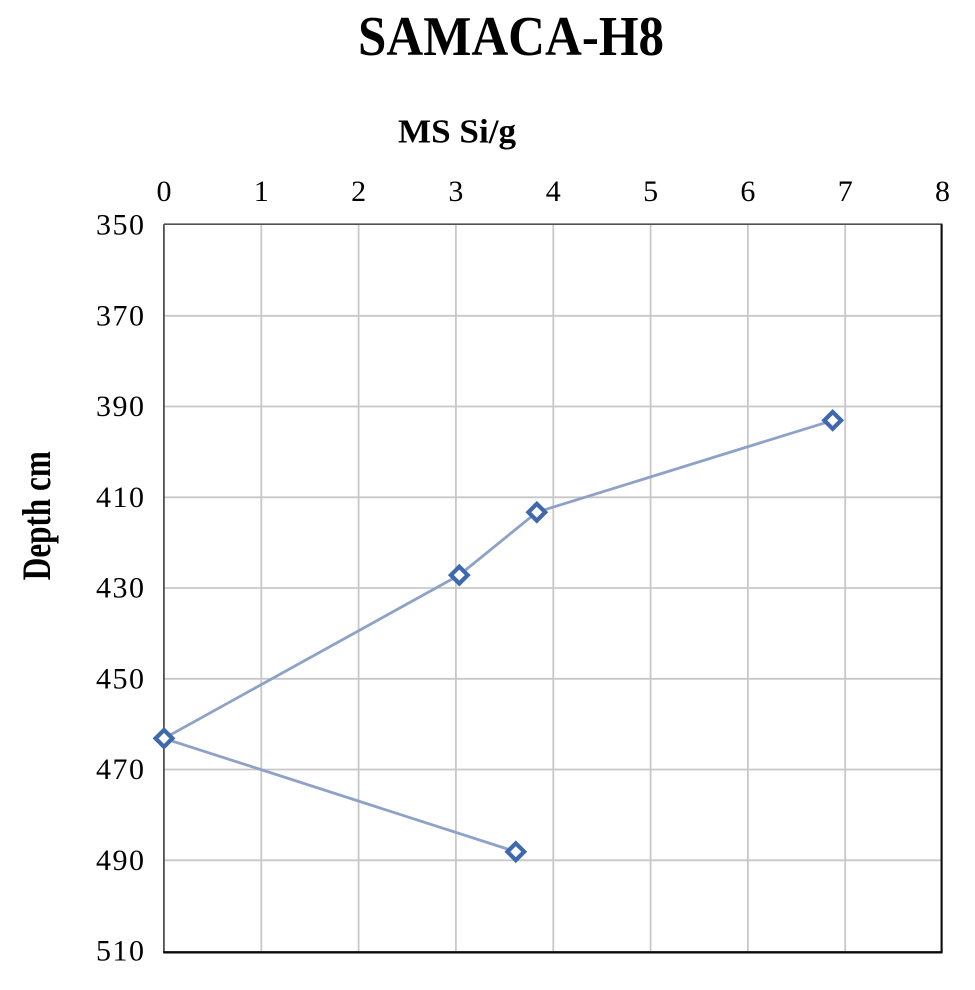 The image size is (975, 990). I want to click on svg-text: MS Si/g, so click(457, 132).